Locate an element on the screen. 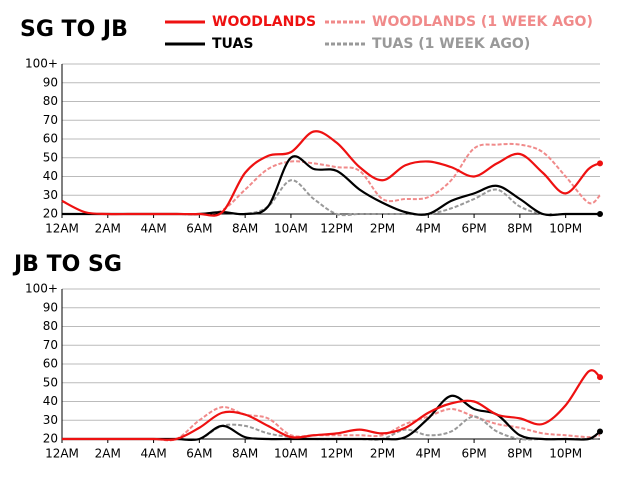 This screenshot has width=640, height=480. legend-label: WOODLANDS (1 WEEK AGO) is located at coordinates (482, 22).